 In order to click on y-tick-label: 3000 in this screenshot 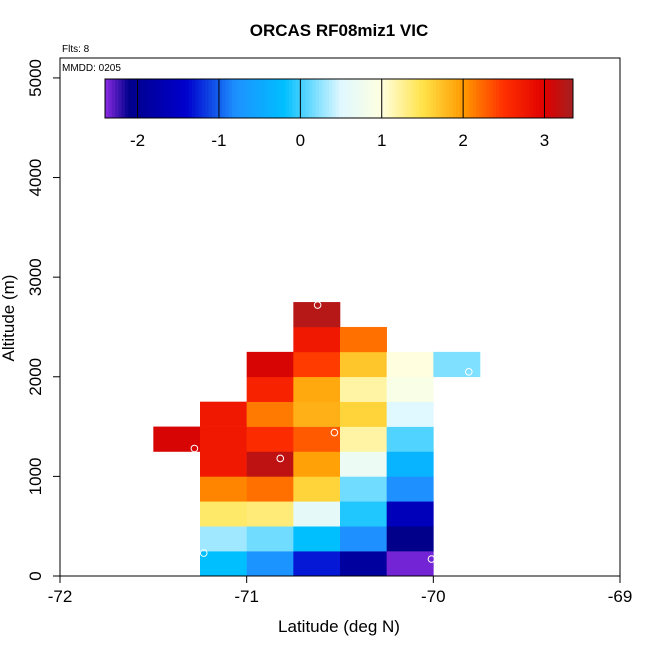, I will do `click(35, 277)`.